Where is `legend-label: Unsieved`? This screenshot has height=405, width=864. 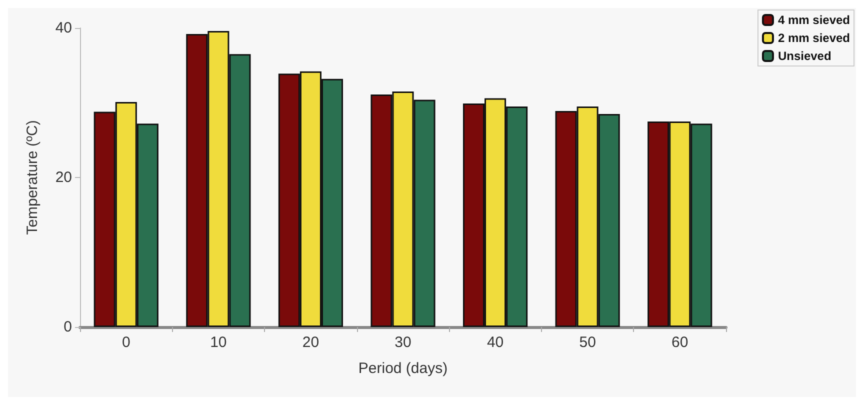 legend-label: Unsieved is located at coordinates (805, 56).